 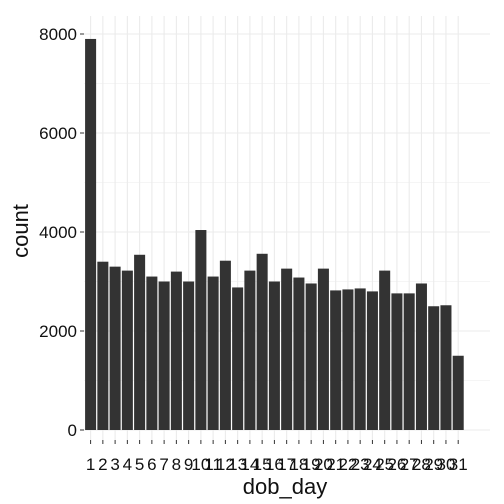 I want to click on x-axis-title: dob_day, so click(x=285, y=486).